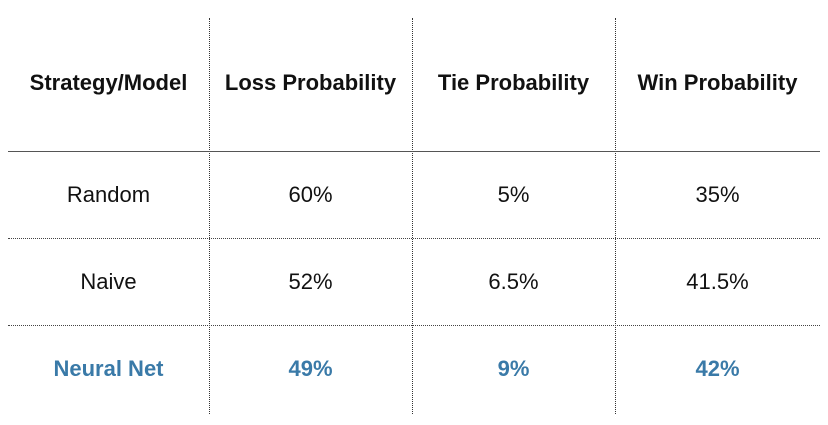  I want to click on cell-model: Naive, so click(108, 281).